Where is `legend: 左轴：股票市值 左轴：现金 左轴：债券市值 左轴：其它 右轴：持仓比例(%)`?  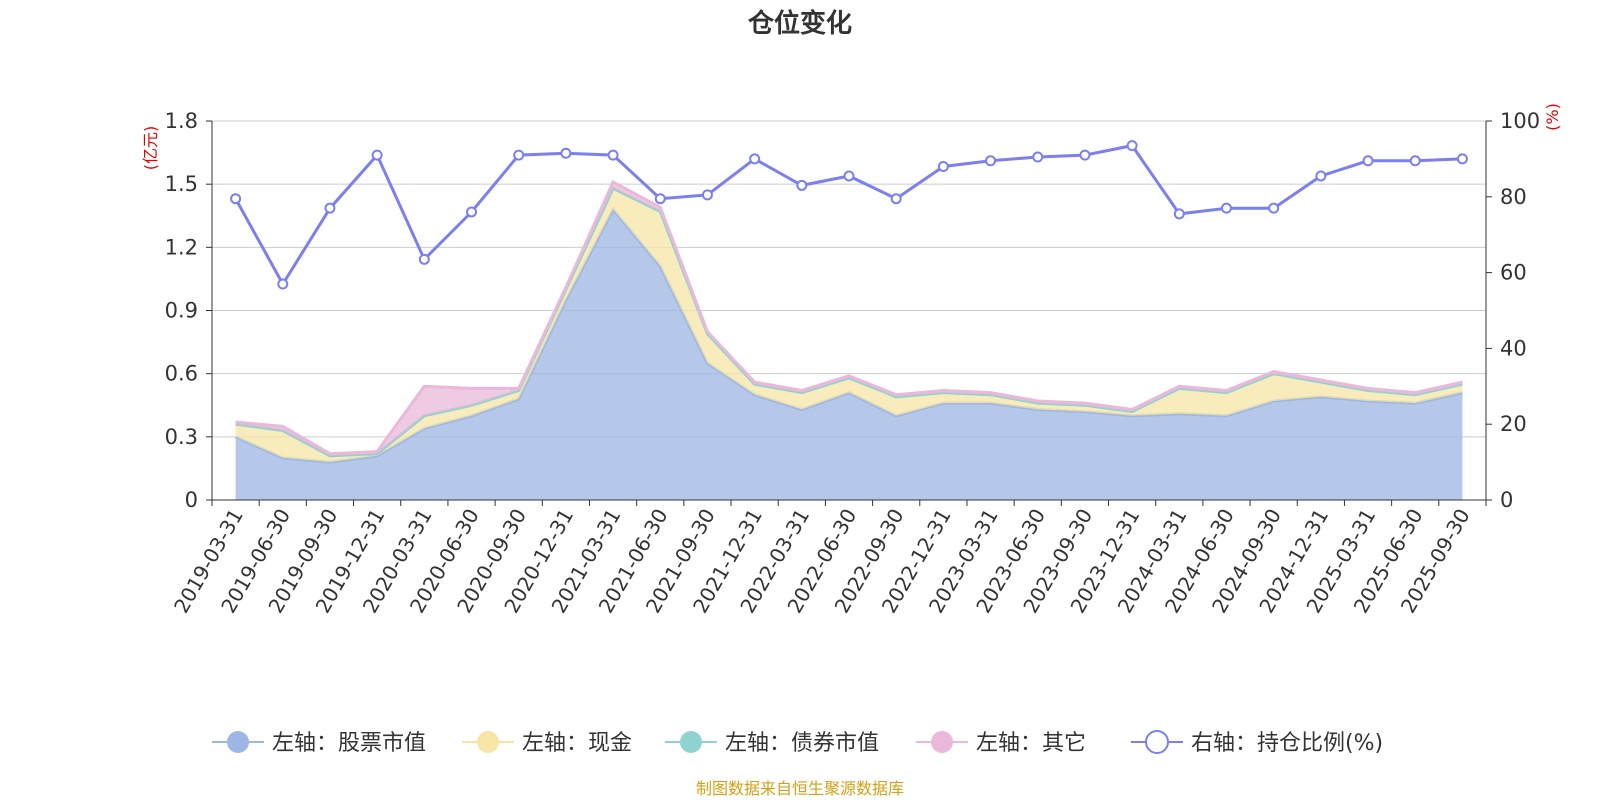 legend: 左轴：股票市值 左轴：现金 左轴：债券市值 左轴：其它 右轴：持仓比例(%) is located at coordinates (797, 743).